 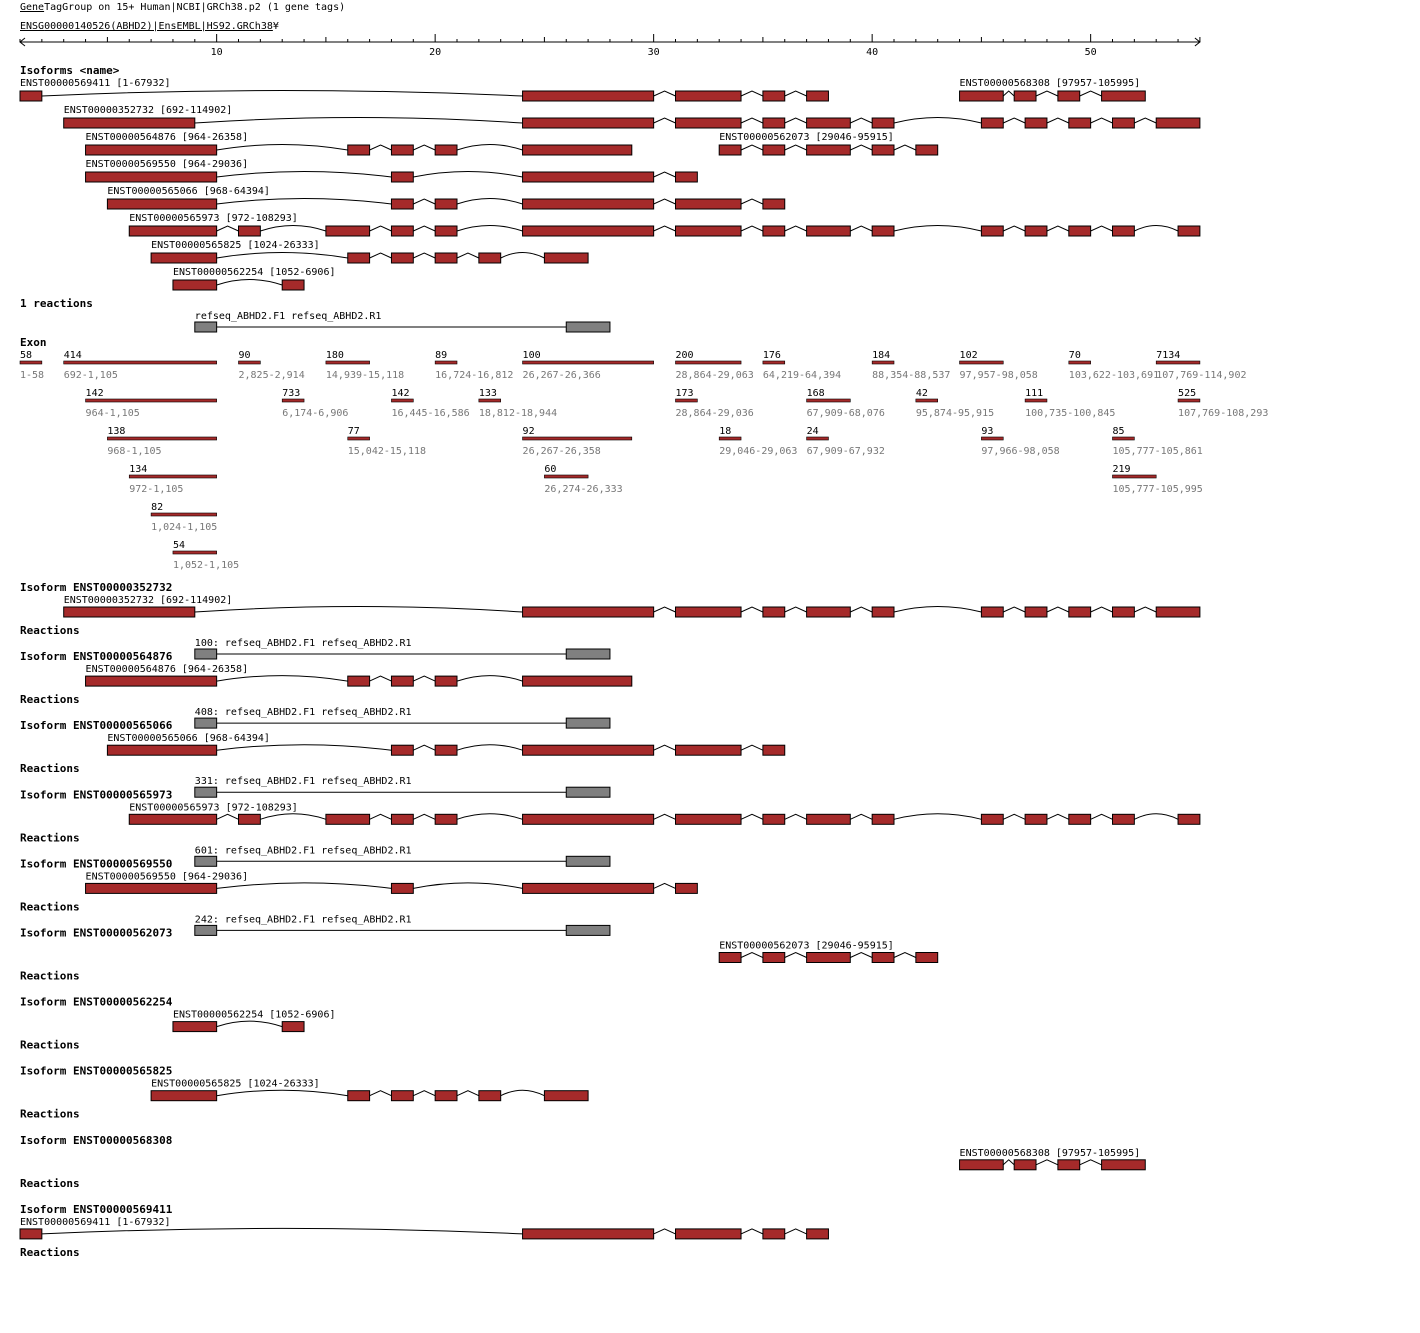 I want to click on exon-range: 26,274-26,333, so click(x=583, y=489).